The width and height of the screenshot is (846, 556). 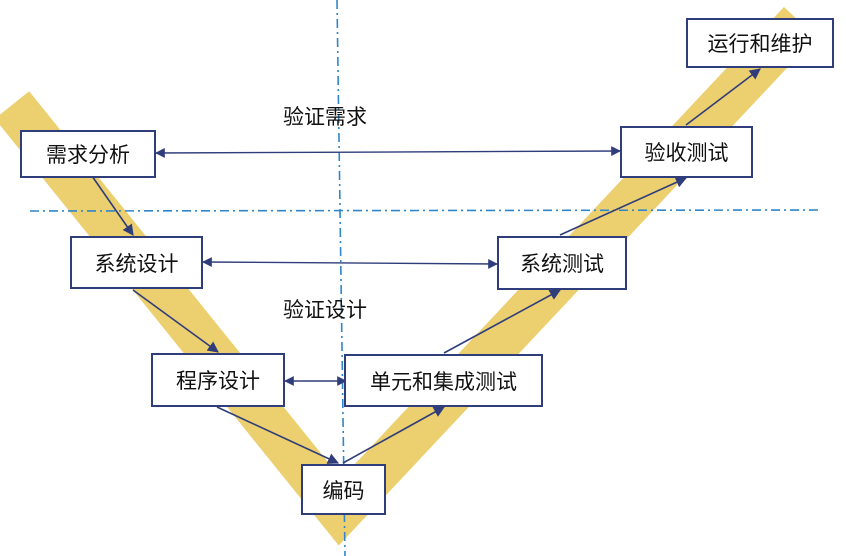 I want to click on arrow-requirements-to-system-design, so click(x=112, y=205).